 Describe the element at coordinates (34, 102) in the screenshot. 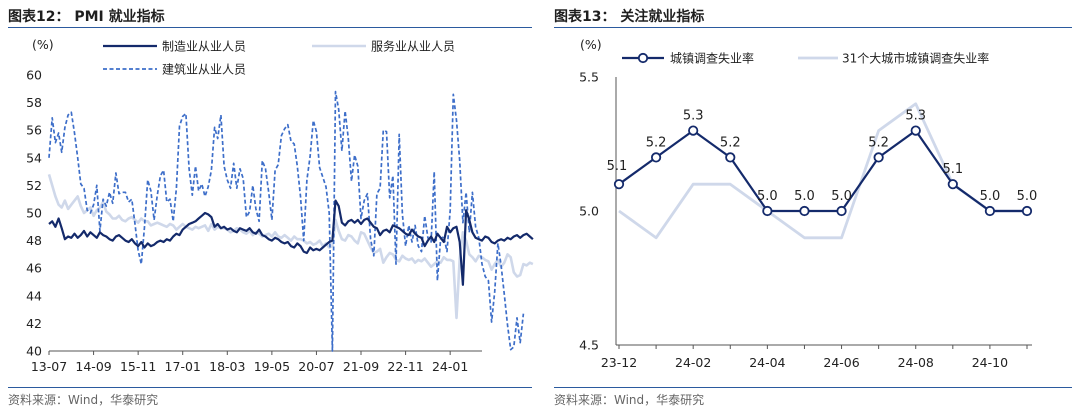

I see `y-tick-label: 58` at that location.